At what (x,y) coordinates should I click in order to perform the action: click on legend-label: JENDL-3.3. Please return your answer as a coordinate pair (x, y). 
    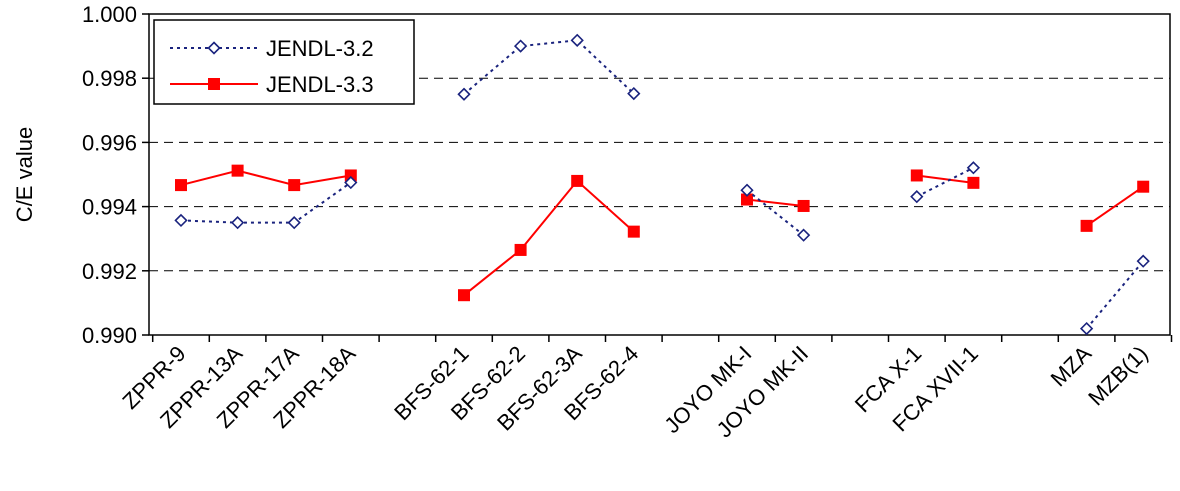
    Looking at the image, I should click on (320, 84).